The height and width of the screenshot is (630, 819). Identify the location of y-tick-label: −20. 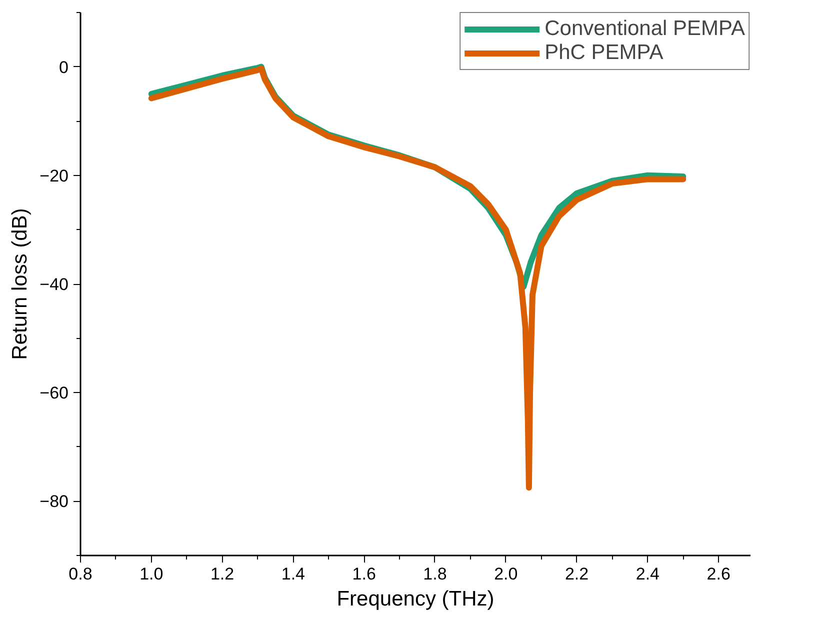
(54, 176).